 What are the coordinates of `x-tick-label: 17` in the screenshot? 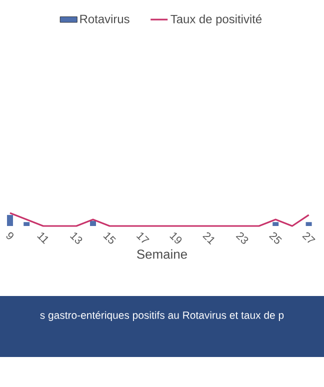 It's located at (143, 237).